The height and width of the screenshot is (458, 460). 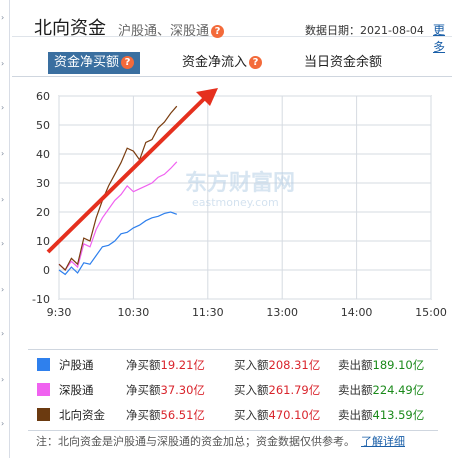 What do you see at coordinates (222, 63) in the screenshot?
I see `tab-net-inflow: 资金净流入?` at bounding box center [222, 63].